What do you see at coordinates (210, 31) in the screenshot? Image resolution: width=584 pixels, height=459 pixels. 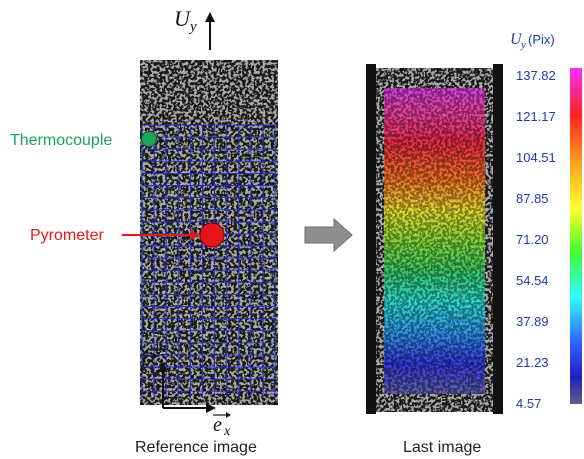 I see `uy-up-arrow` at bounding box center [210, 31].